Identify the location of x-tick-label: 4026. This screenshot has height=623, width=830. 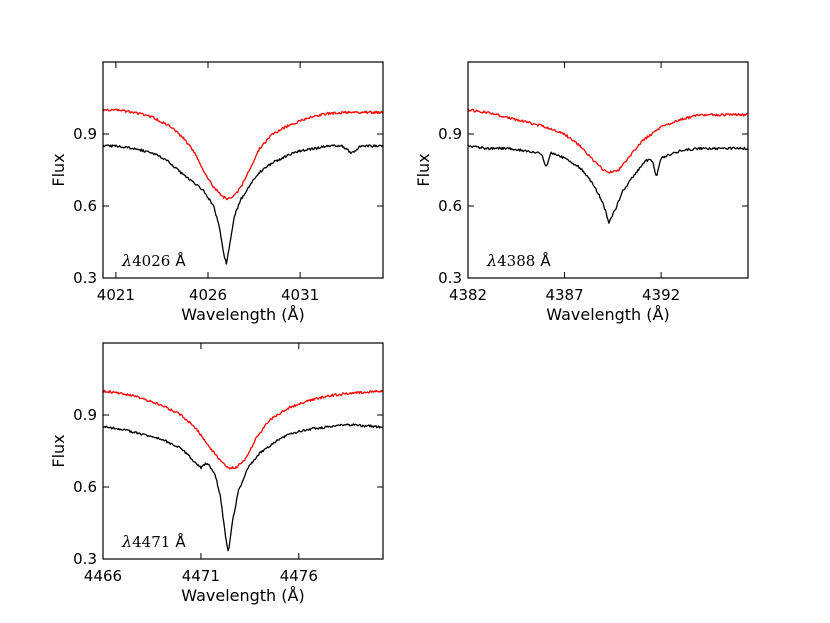
(208, 295).